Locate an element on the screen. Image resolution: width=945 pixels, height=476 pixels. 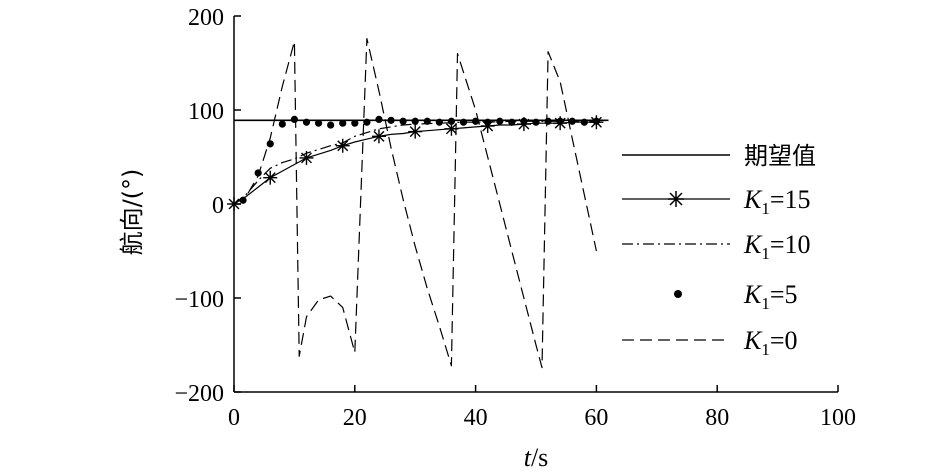
legend: 期望值 K1=15 K1=10 K1=5 K1=0 is located at coordinates (719, 250).